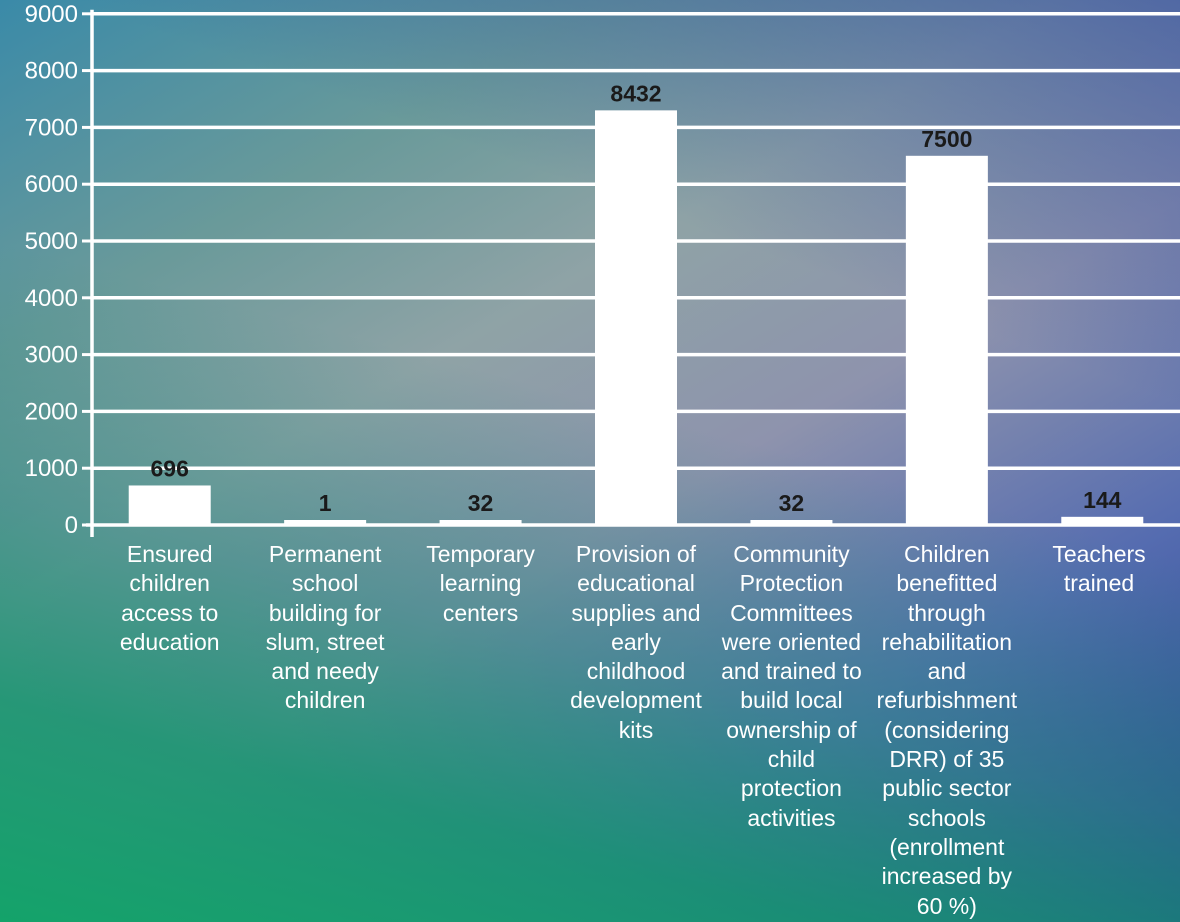  What do you see at coordinates (170, 468) in the screenshot?
I see `data-label: 696` at bounding box center [170, 468].